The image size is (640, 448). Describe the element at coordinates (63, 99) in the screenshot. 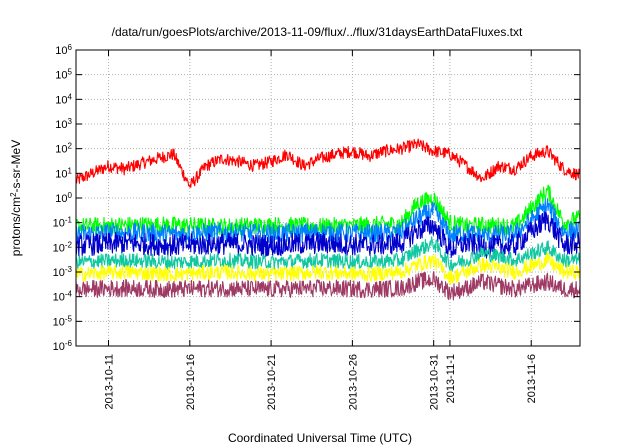

I see `y-tick-label: 10⁴` at that location.